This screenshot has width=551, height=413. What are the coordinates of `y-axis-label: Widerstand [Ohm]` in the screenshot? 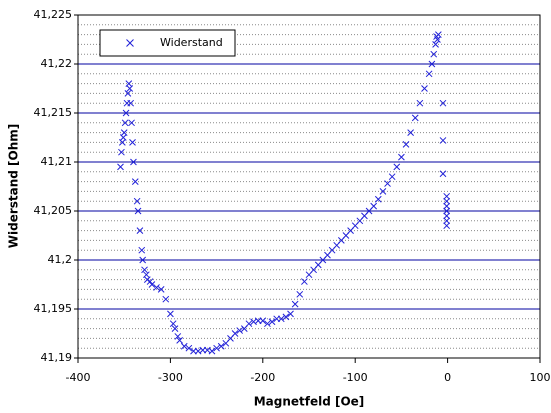 It's located at (14, 186).